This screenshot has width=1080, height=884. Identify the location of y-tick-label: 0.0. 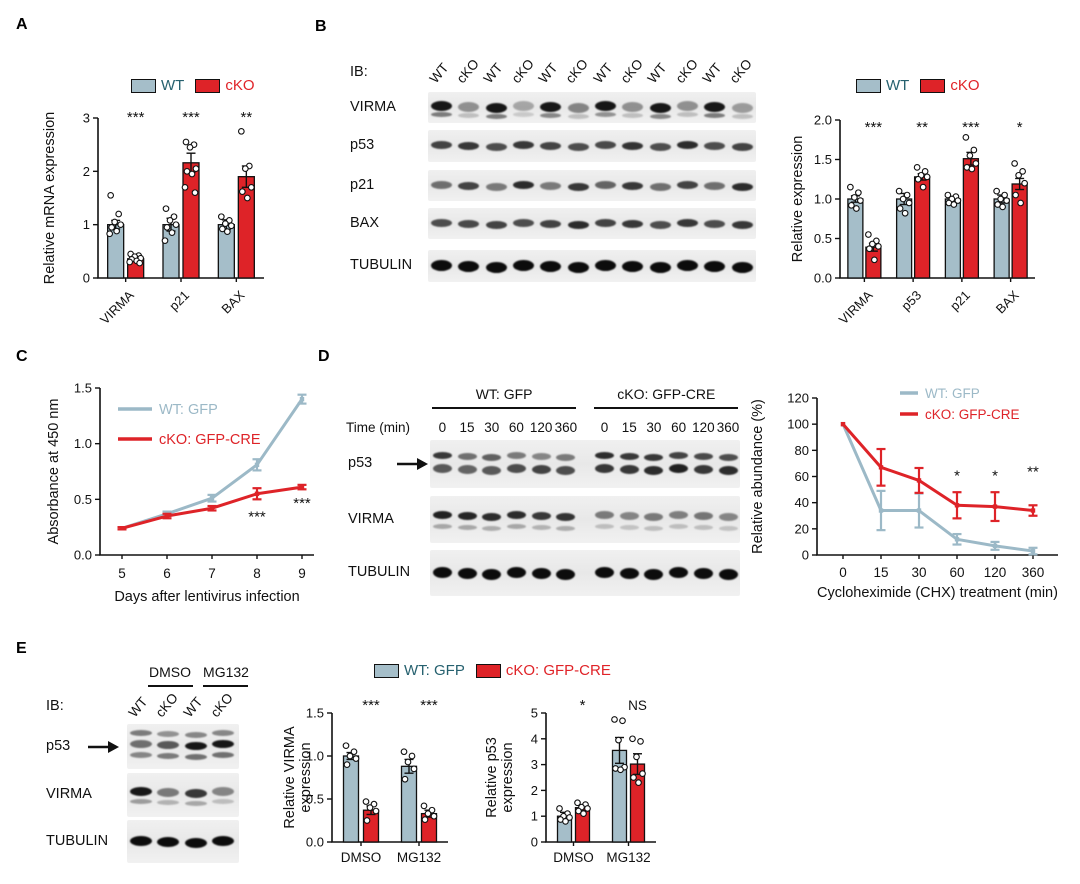
(823, 278).